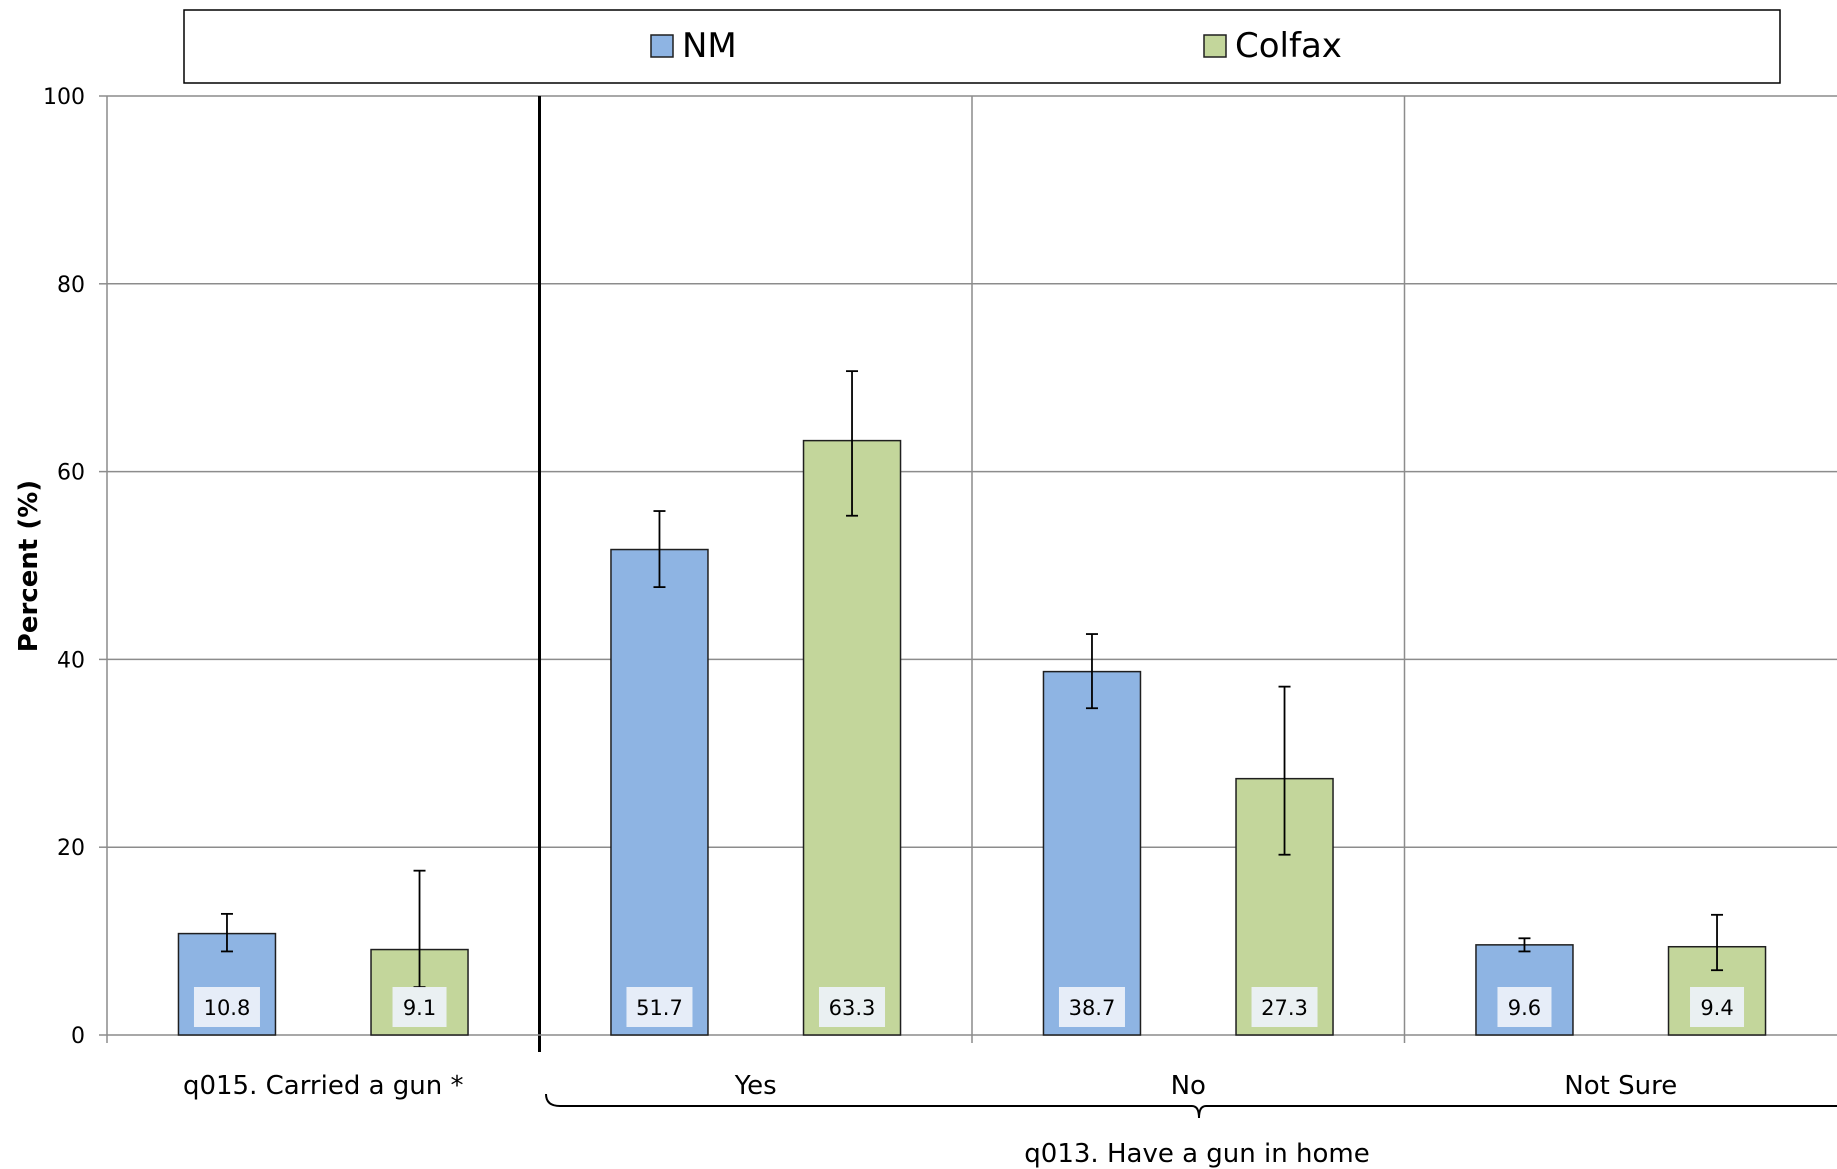 This screenshot has height=1169, width=1837. What do you see at coordinates (71, 473) in the screenshot?
I see `y-tick-label: 60` at bounding box center [71, 473].